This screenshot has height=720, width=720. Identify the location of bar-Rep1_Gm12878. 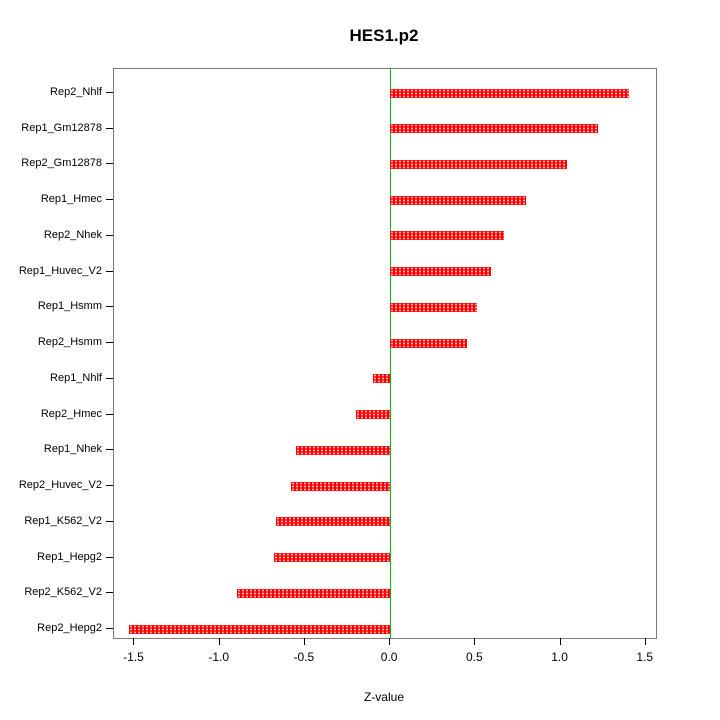
(494, 129).